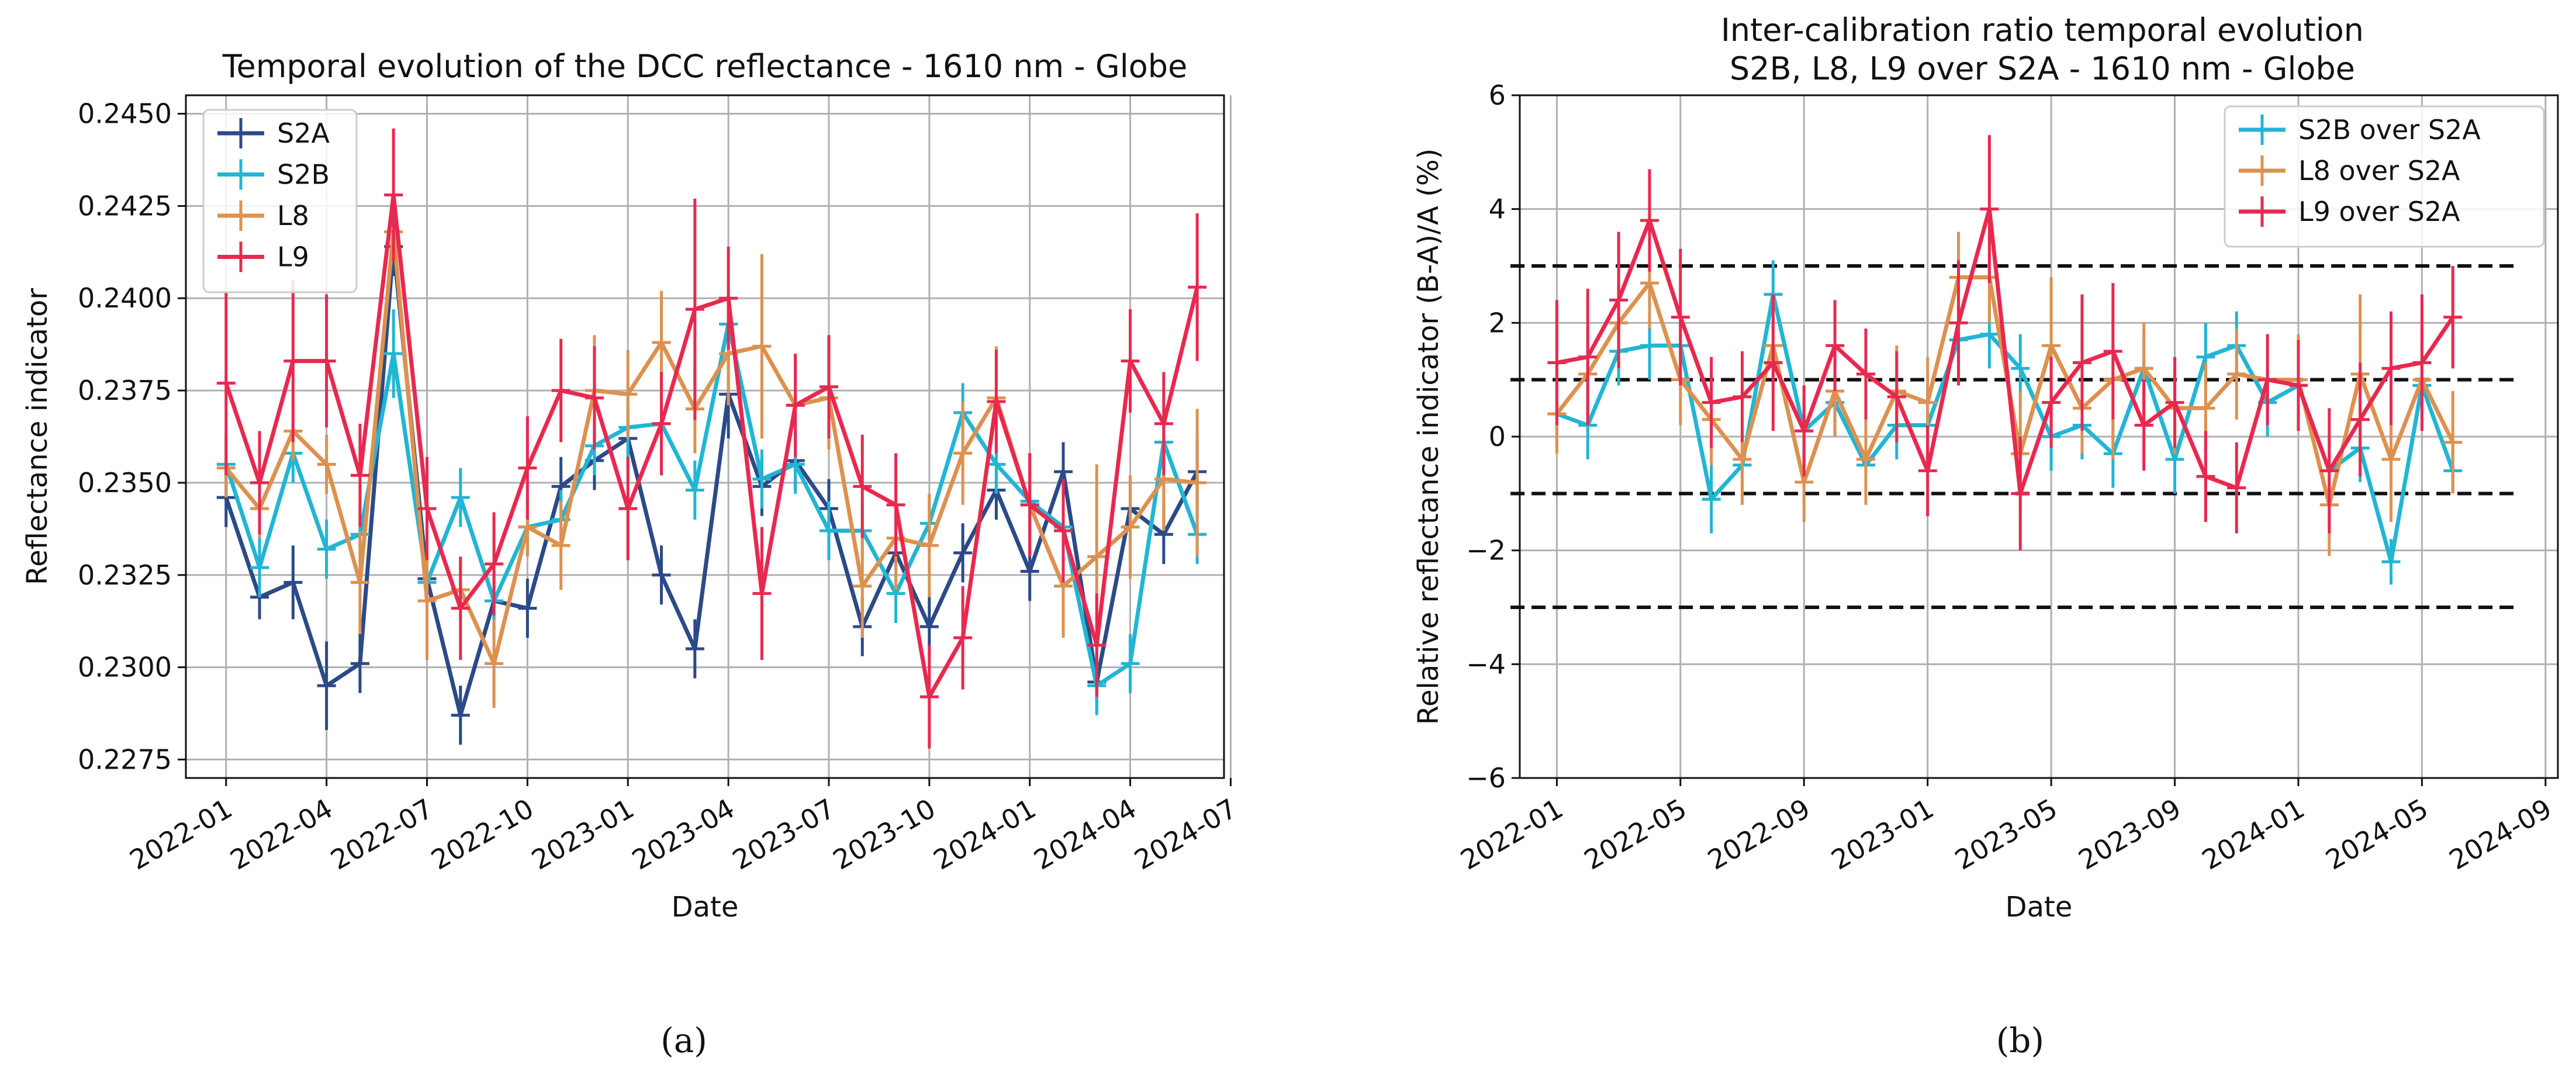 The width and height of the screenshot is (2576, 1079). What do you see at coordinates (2500, 834) in the screenshot?
I see `x-tick-label: 2024-09` at bounding box center [2500, 834].